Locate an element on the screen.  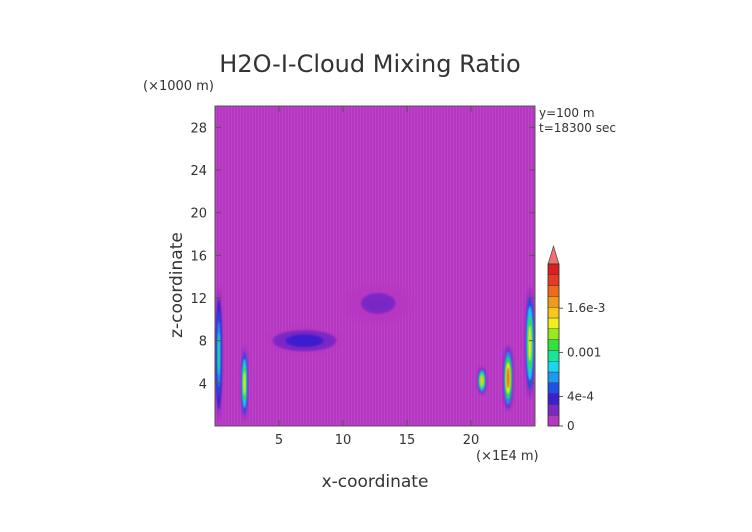
y-tick-label: 16 is located at coordinates (198, 256).